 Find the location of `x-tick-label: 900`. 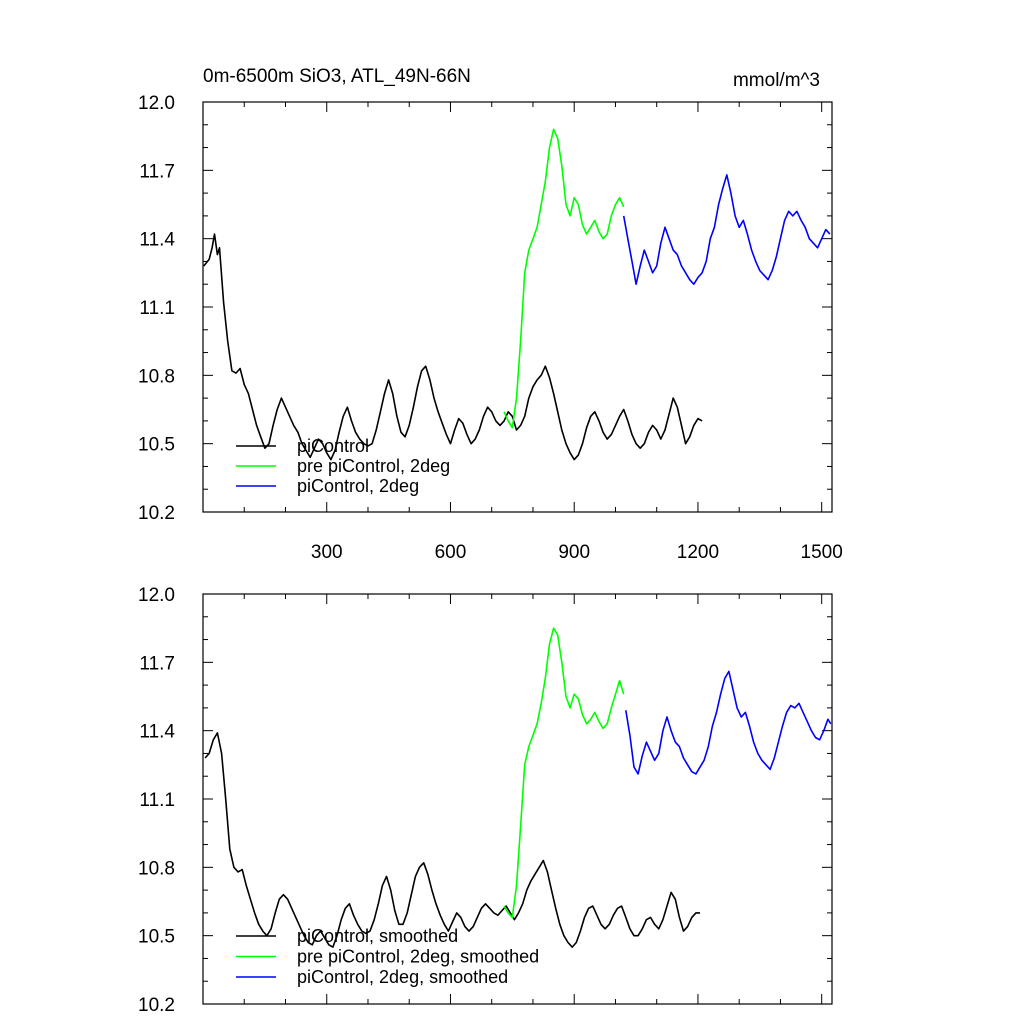

x-tick-label: 900 is located at coordinates (574, 552).